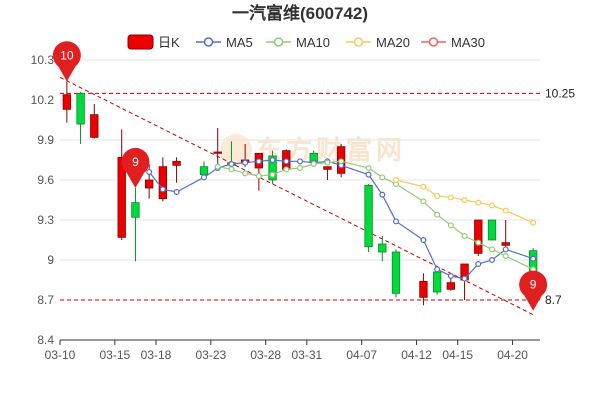 This screenshot has height=400, width=600. I want to click on legend-ma20-dot, so click(358, 42).